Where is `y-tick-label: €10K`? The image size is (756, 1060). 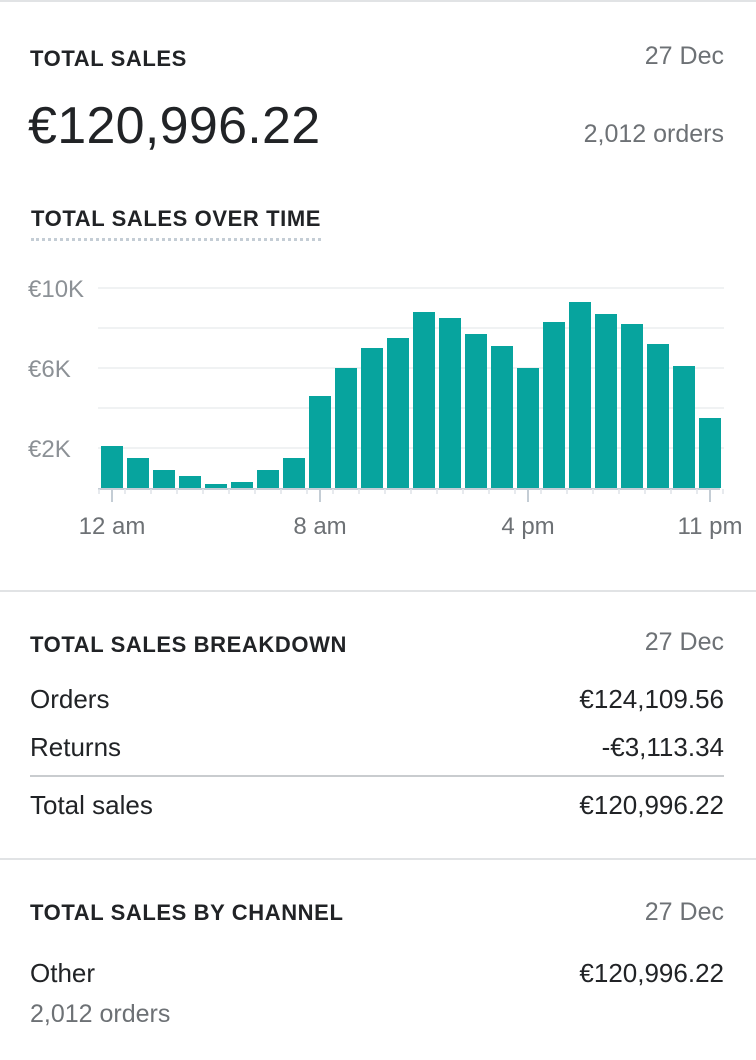 y-tick-label: €10K is located at coordinates (56, 289).